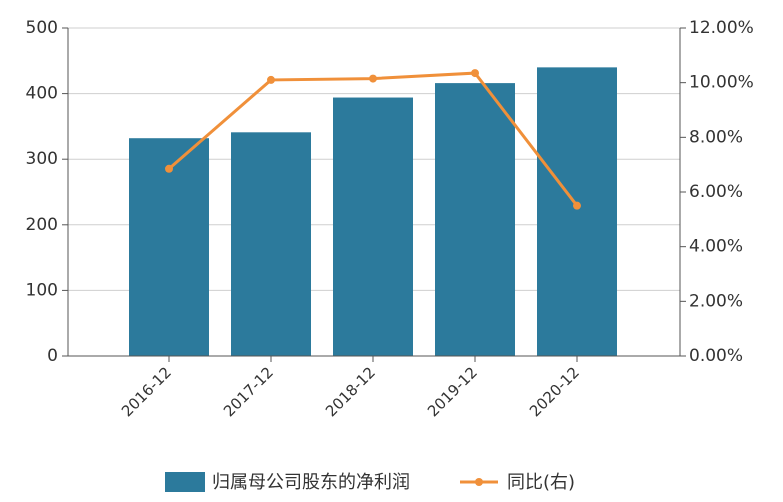 This screenshot has width=783, height=502. Describe the element at coordinates (42, 28) in the screenshot. I see `y-tick-label: 500` at that location.